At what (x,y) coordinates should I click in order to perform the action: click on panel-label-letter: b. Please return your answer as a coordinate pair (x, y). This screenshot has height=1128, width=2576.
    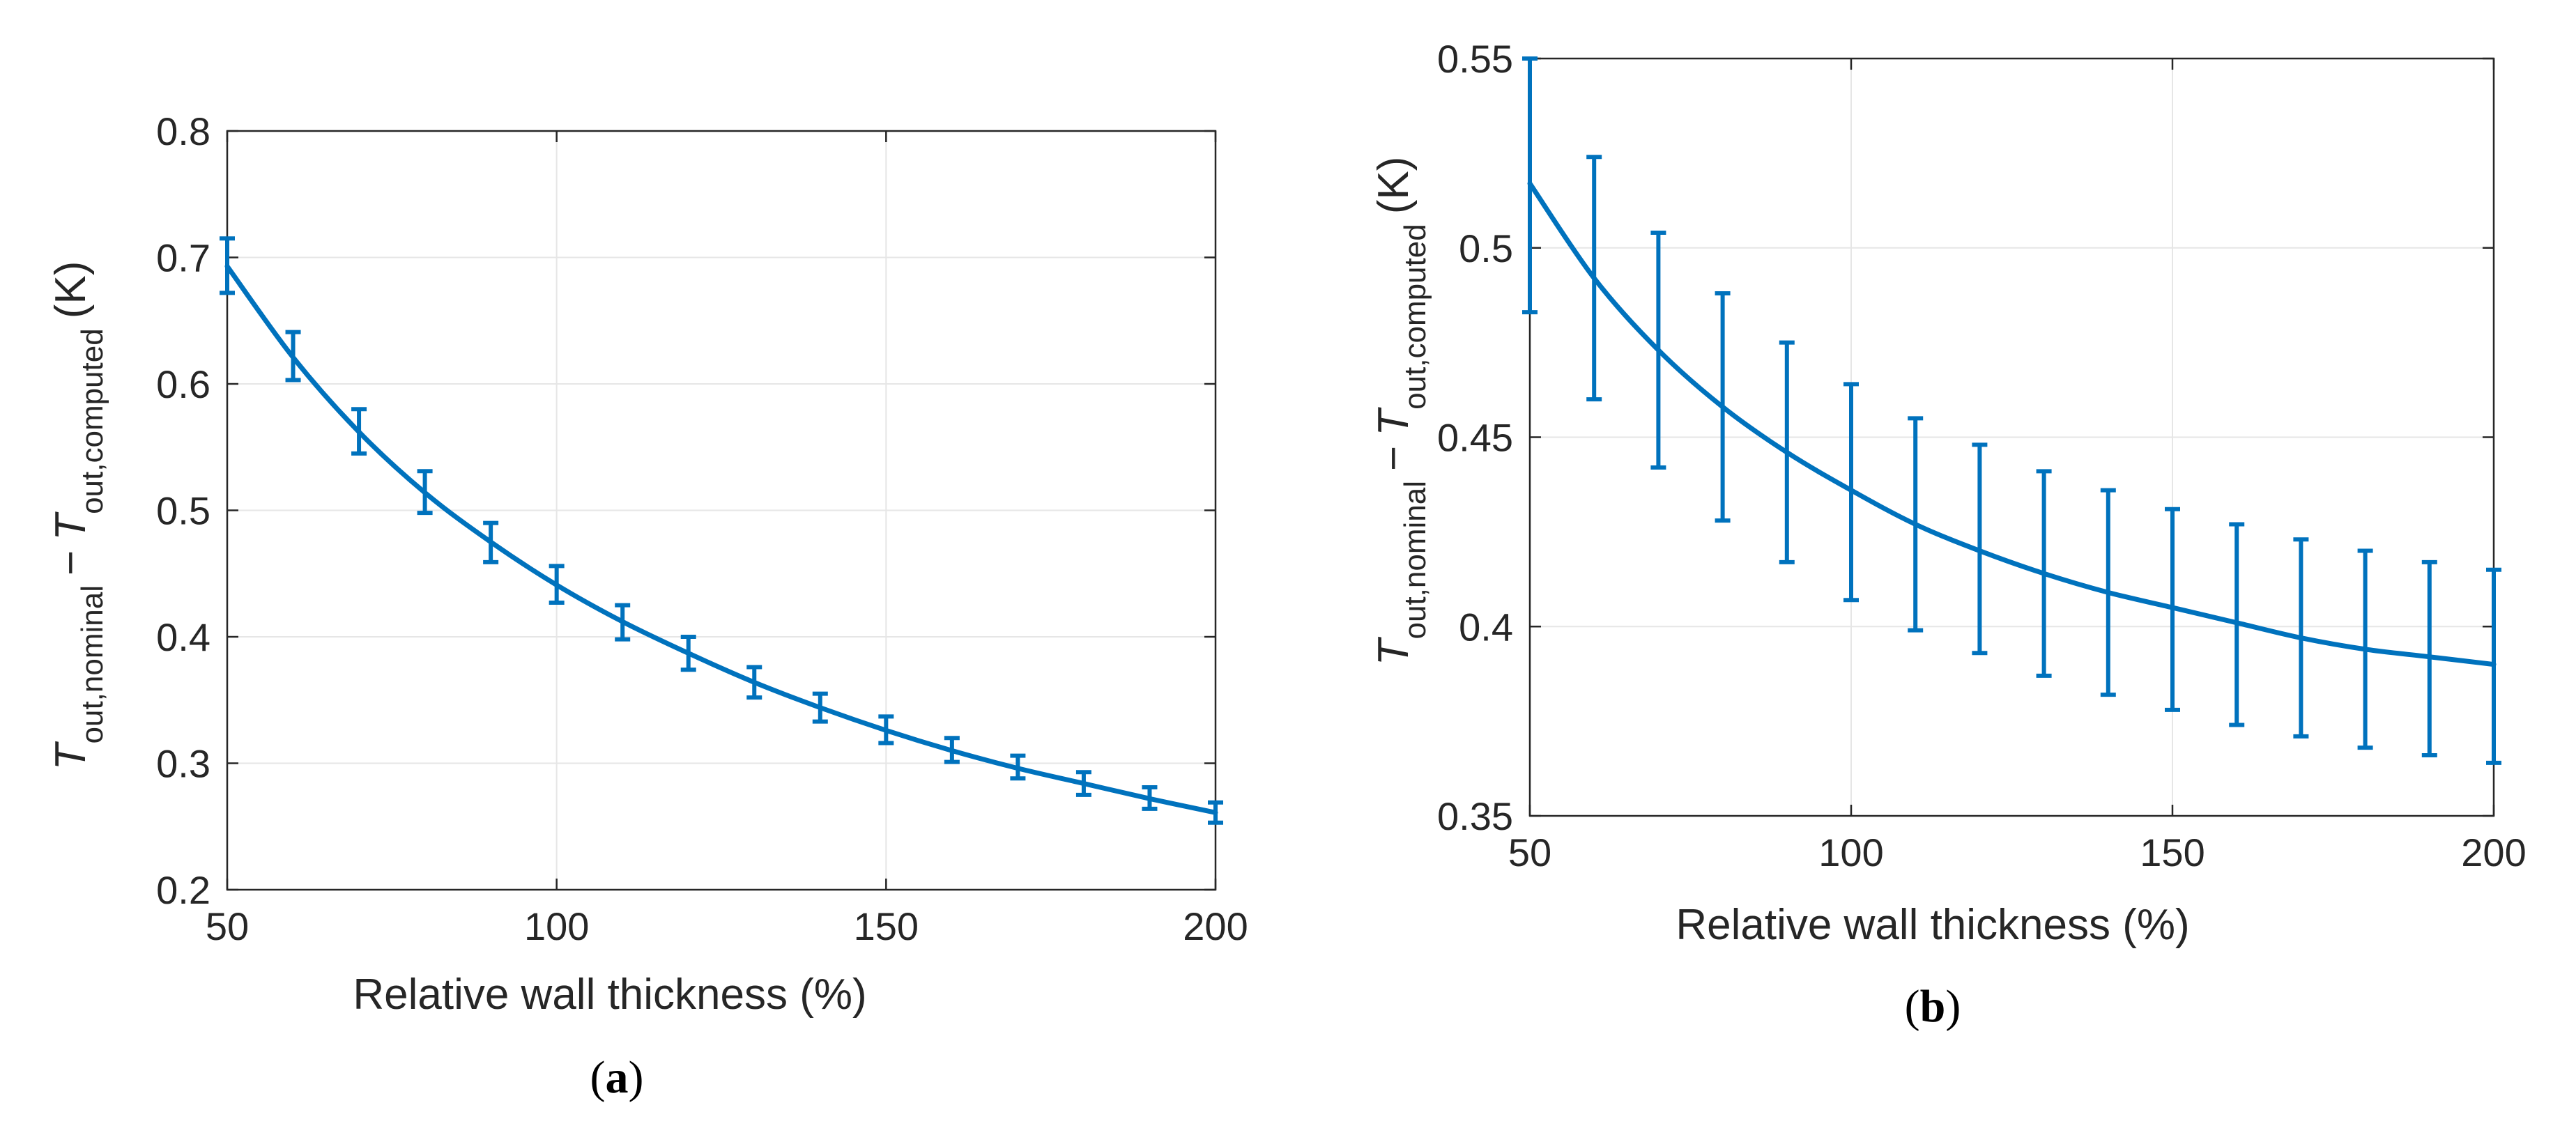
    Looking at the image, I should click on (1933, 1006).